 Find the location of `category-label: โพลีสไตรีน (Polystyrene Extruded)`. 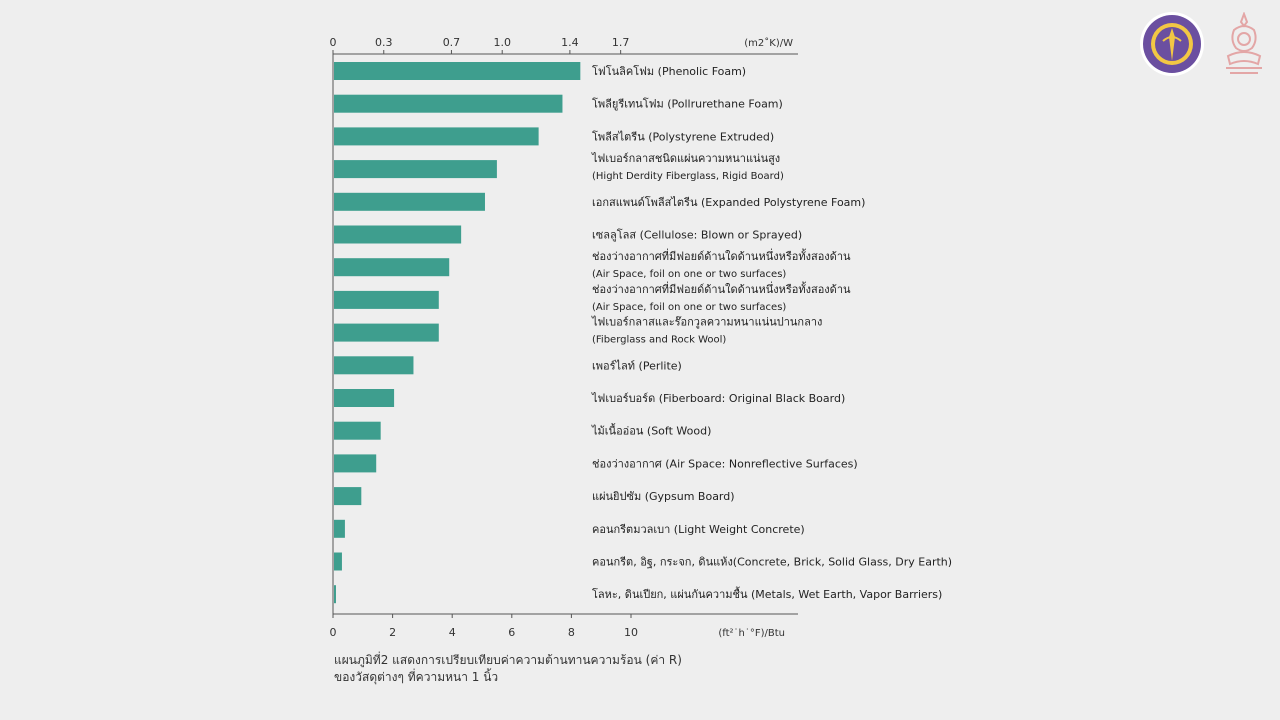

category-label: โพลีสไตรีน (Polystyrene Extruded) is located at coordinates (683, 136).